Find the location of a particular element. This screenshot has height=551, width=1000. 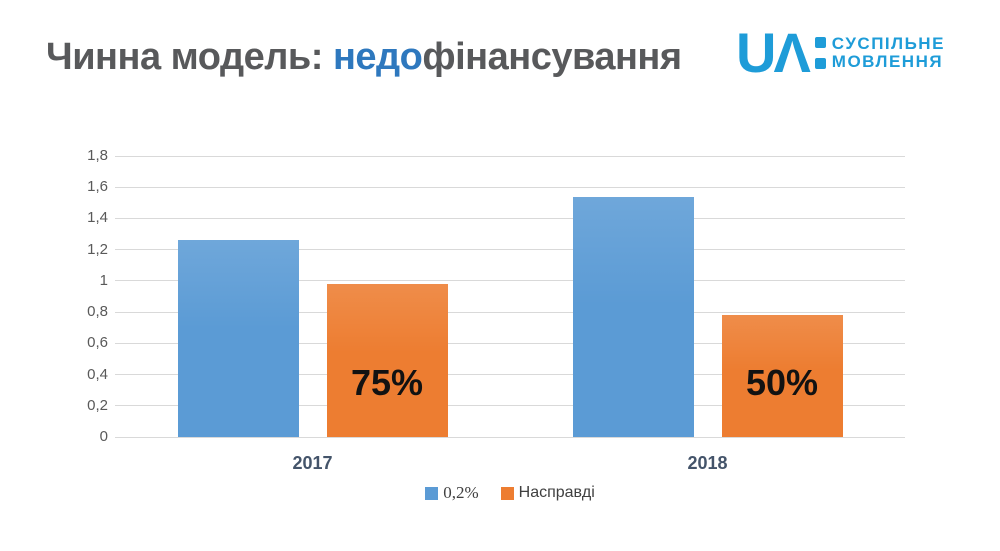

x-tick-label: 2017 is located at coordinates (312, 463).